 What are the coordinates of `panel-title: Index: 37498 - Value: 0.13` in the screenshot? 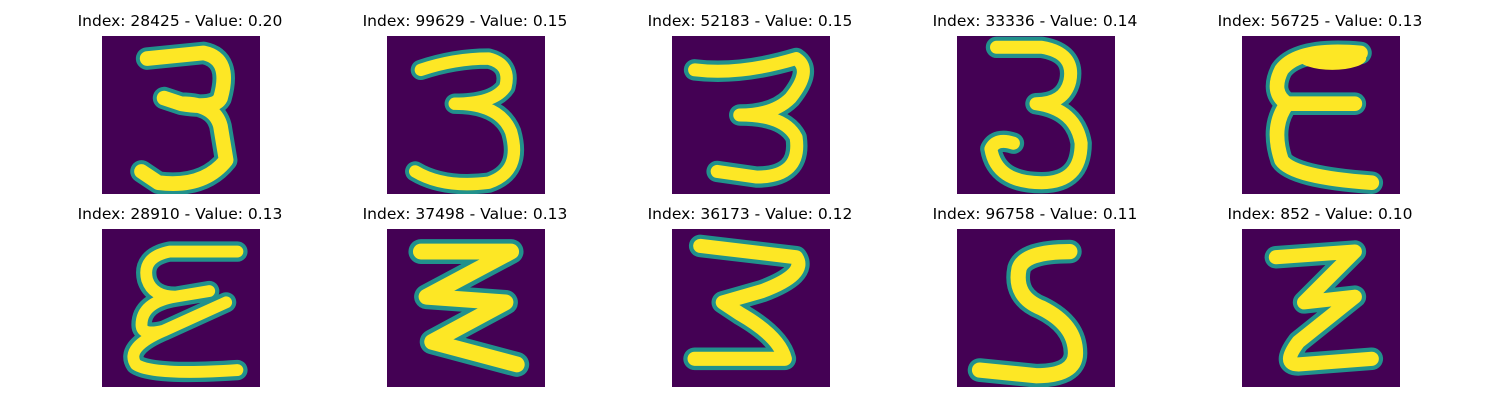 It's located at (465, 214).